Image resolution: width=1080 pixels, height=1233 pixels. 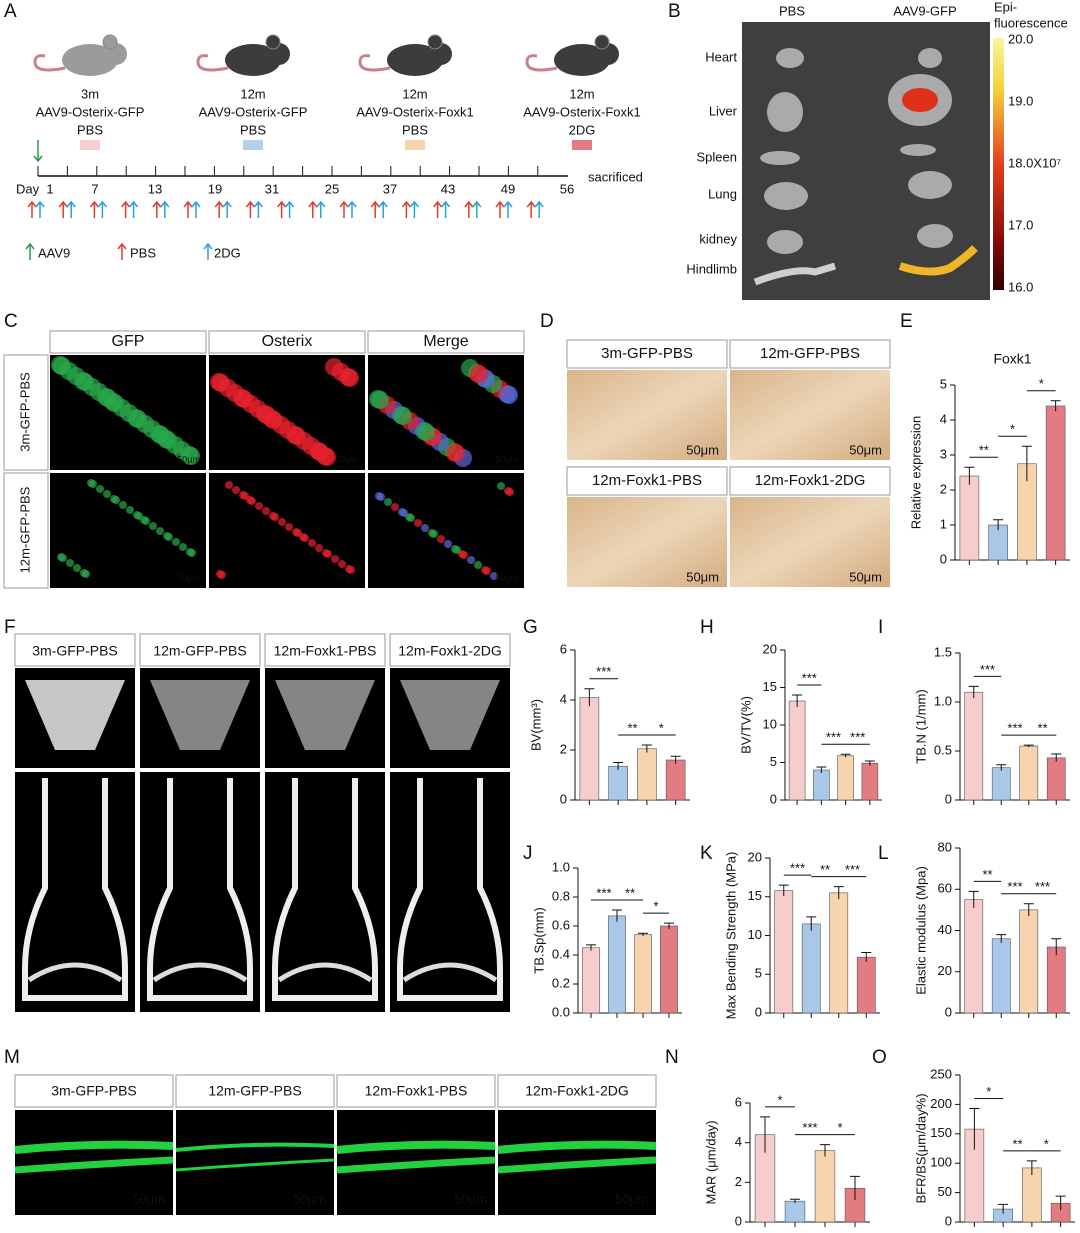 I want to click on y-axis-label: TB.Sp(mm), so click(x=538, y=940).